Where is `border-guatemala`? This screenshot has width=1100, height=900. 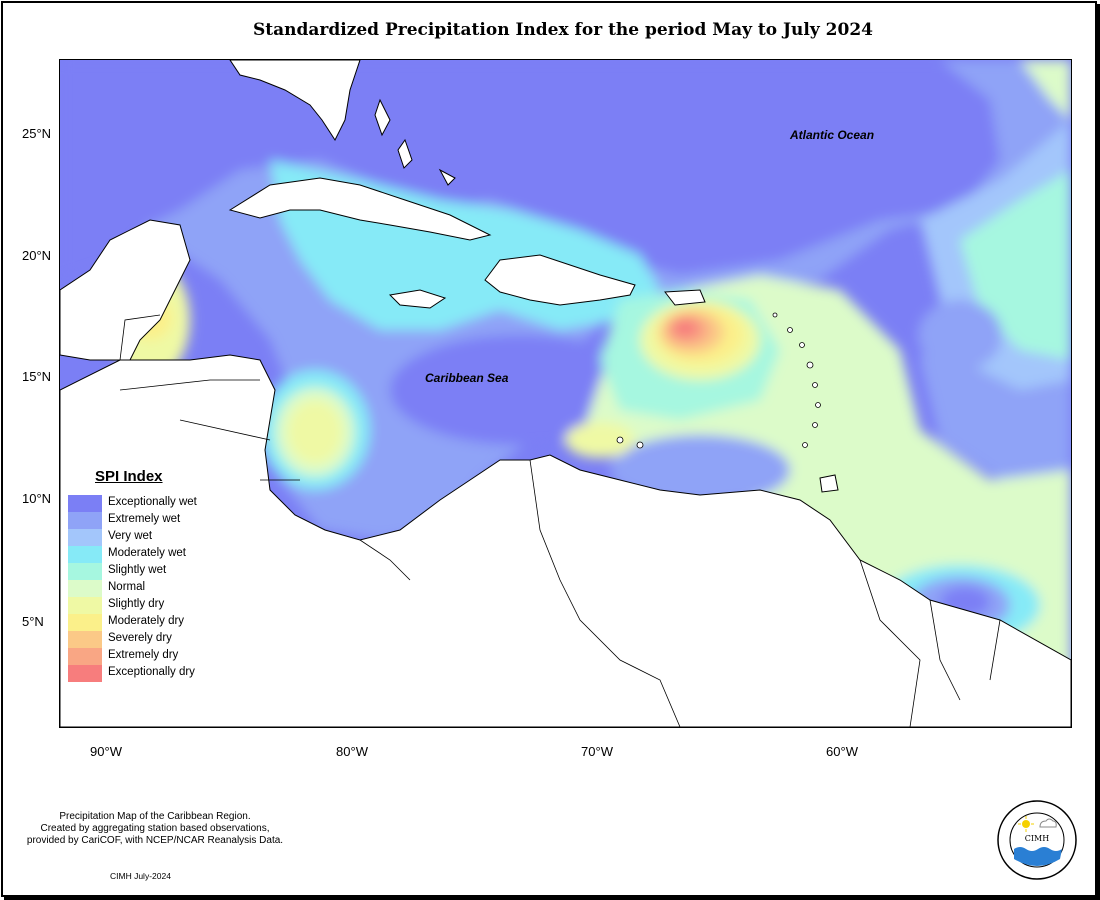
border-guatemala is located at coordinates (189, 385).